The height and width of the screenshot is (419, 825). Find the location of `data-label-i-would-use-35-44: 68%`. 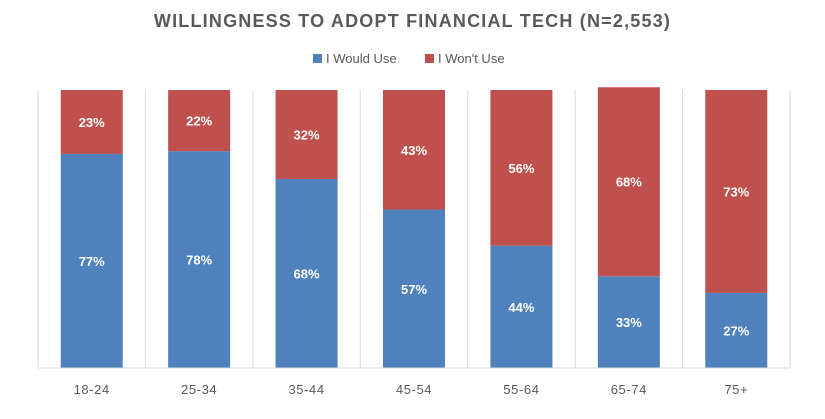

data-label-i-would-use-35-44: 68% is located at coordinates (307, 273).